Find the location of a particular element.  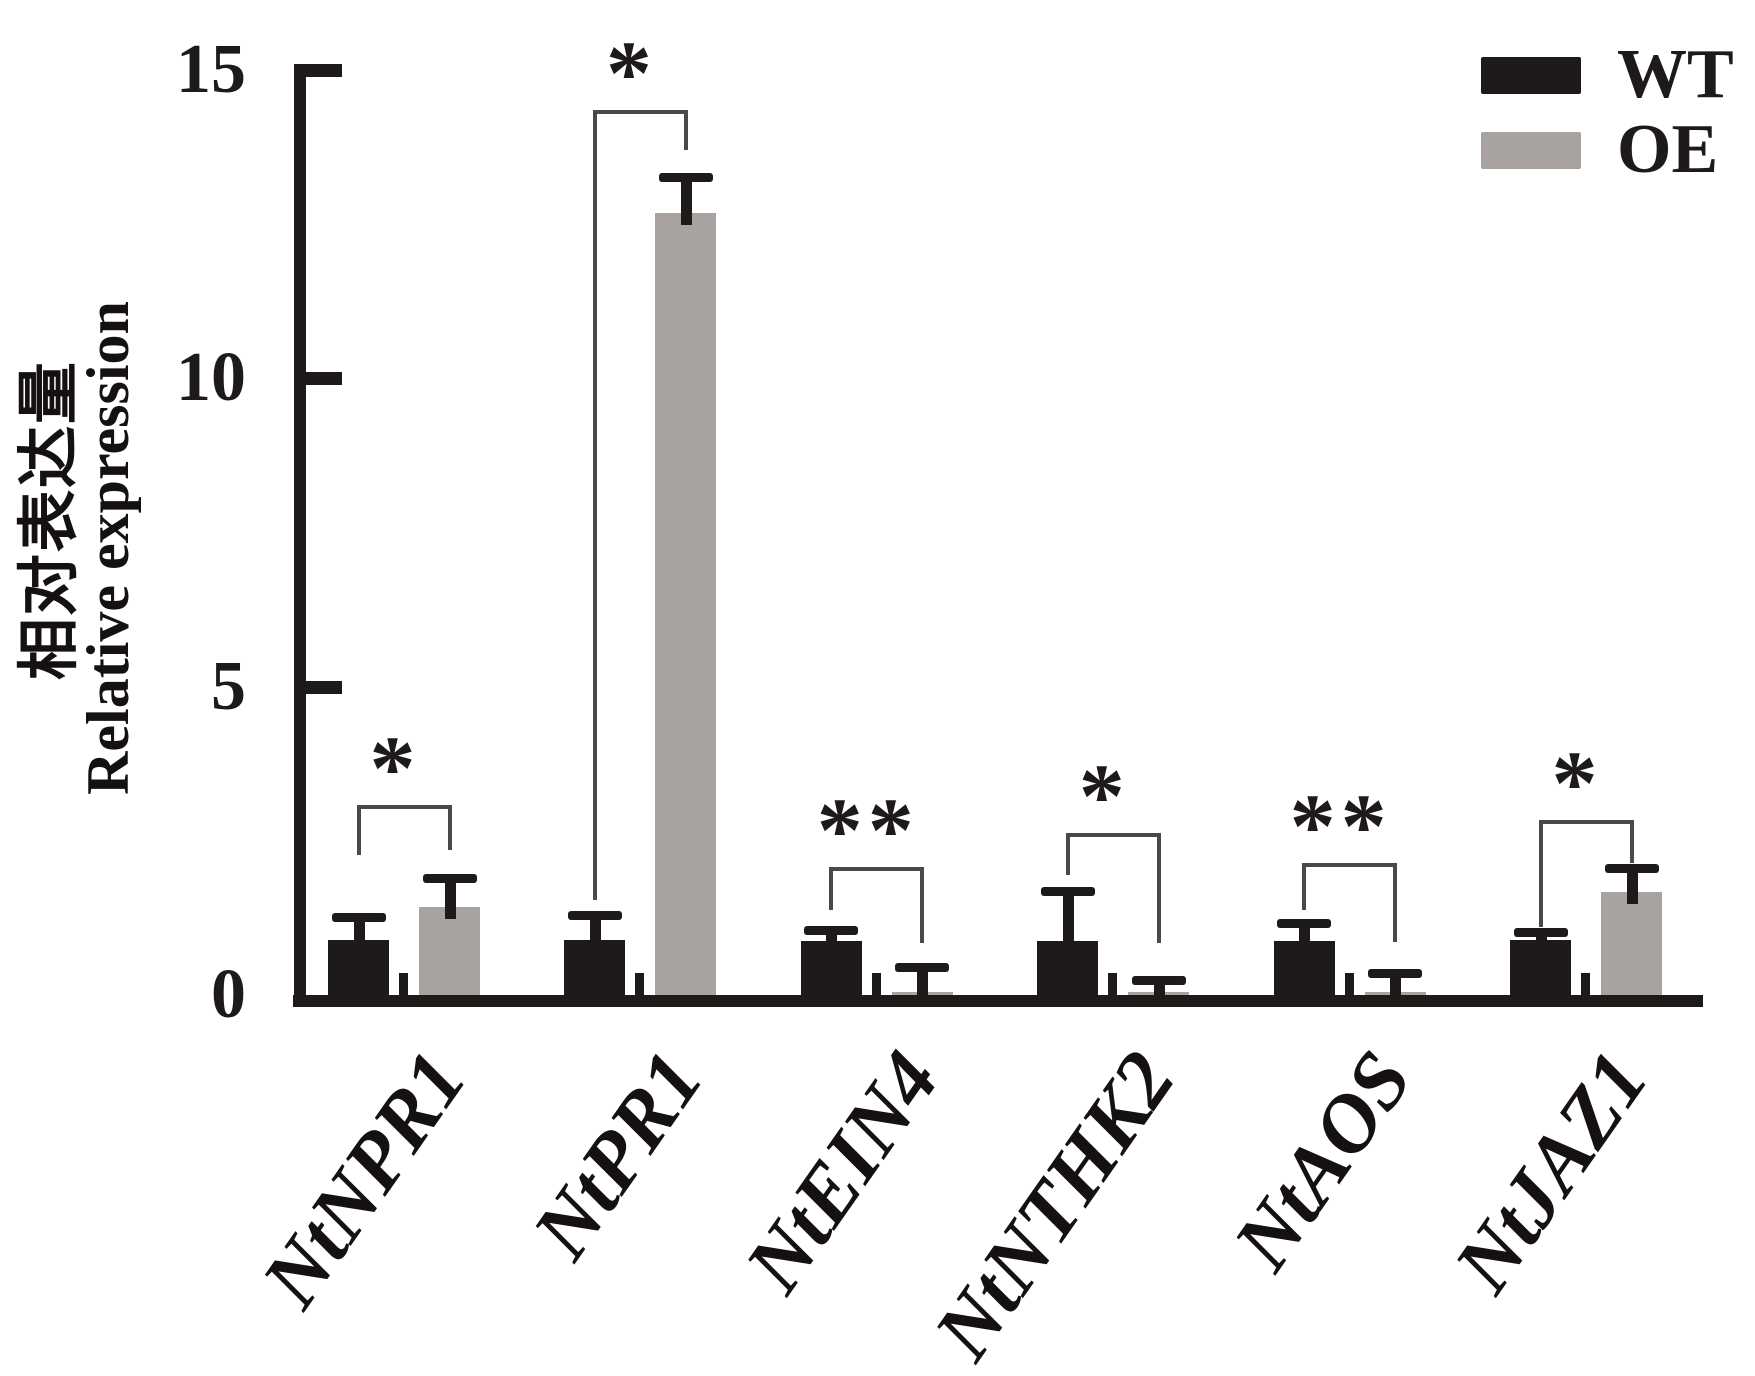

legend-label-oe: OE is located at coordinates (1668, 149).